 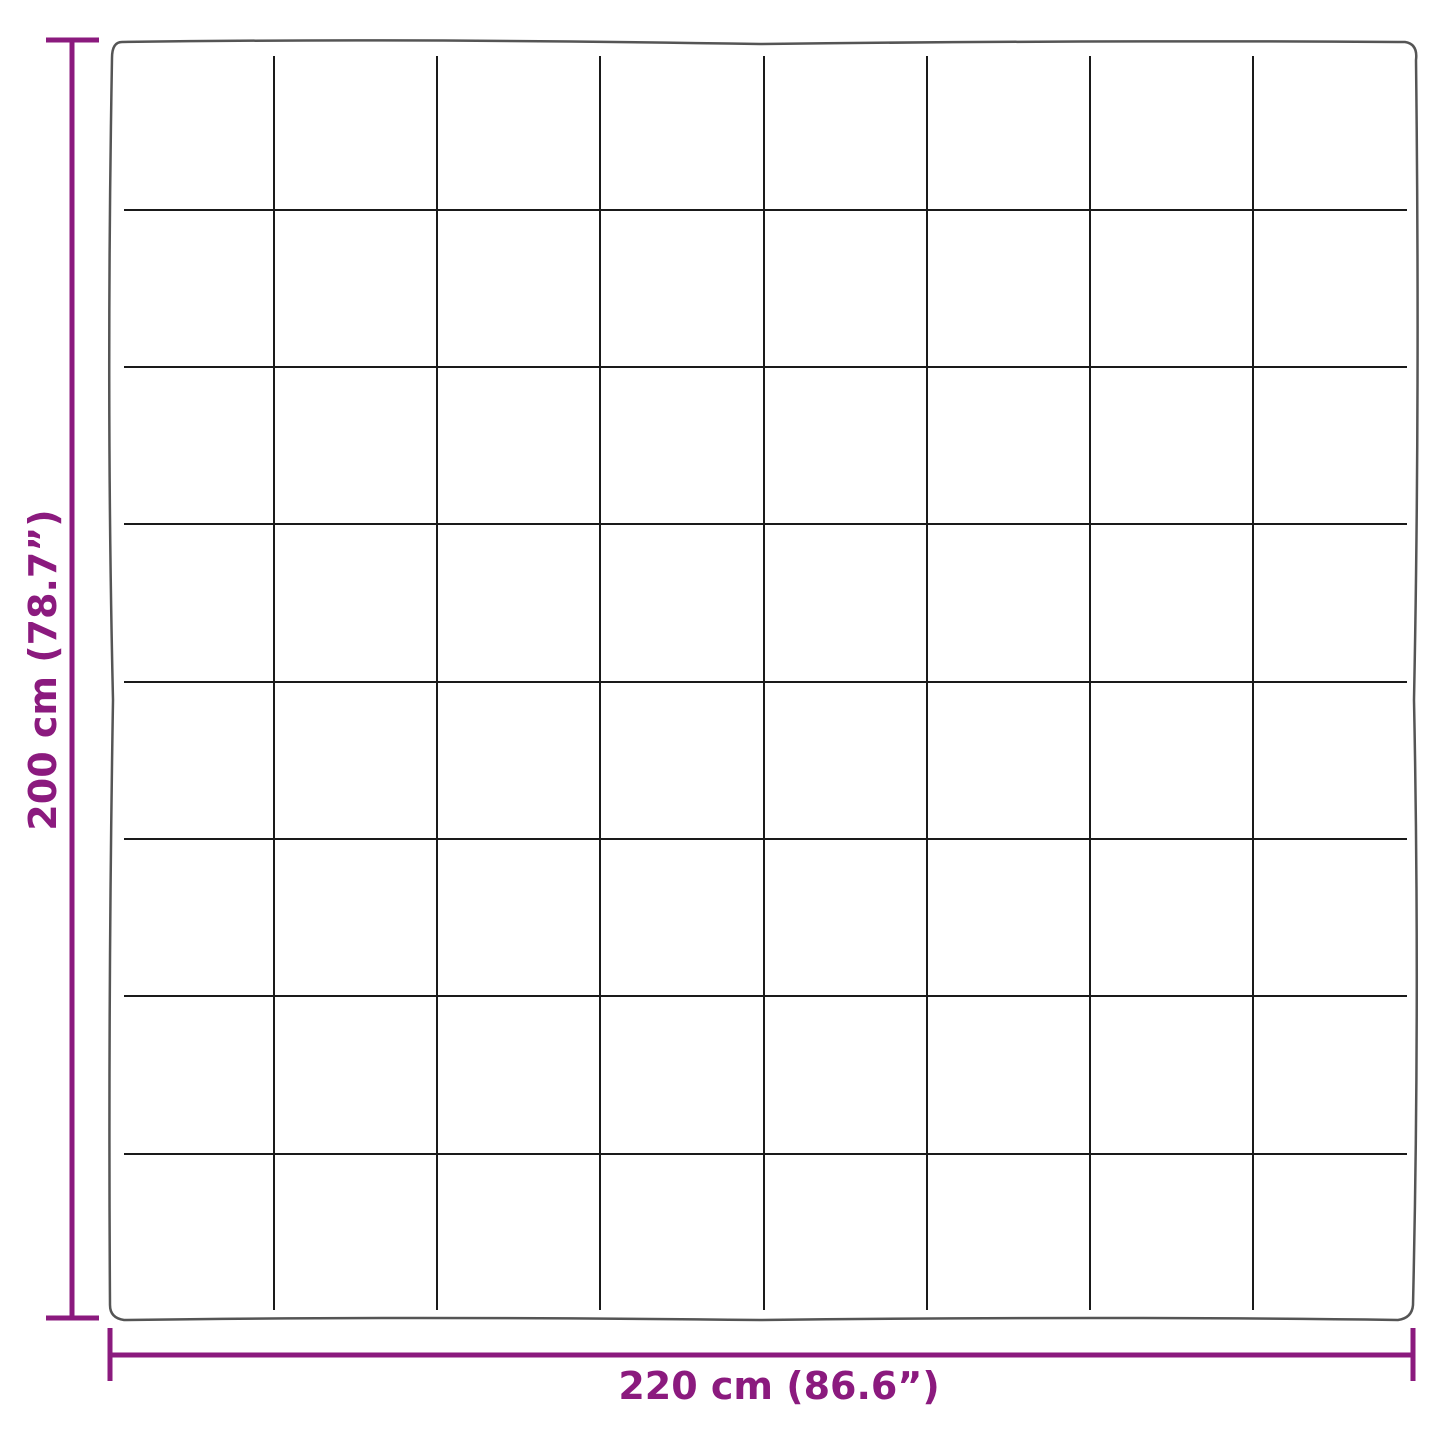 What do you see at coordinates (43, 669) in the screenshot?
I see `height-label: 200 cm (78.7”)` at bounding box center [43, 669].